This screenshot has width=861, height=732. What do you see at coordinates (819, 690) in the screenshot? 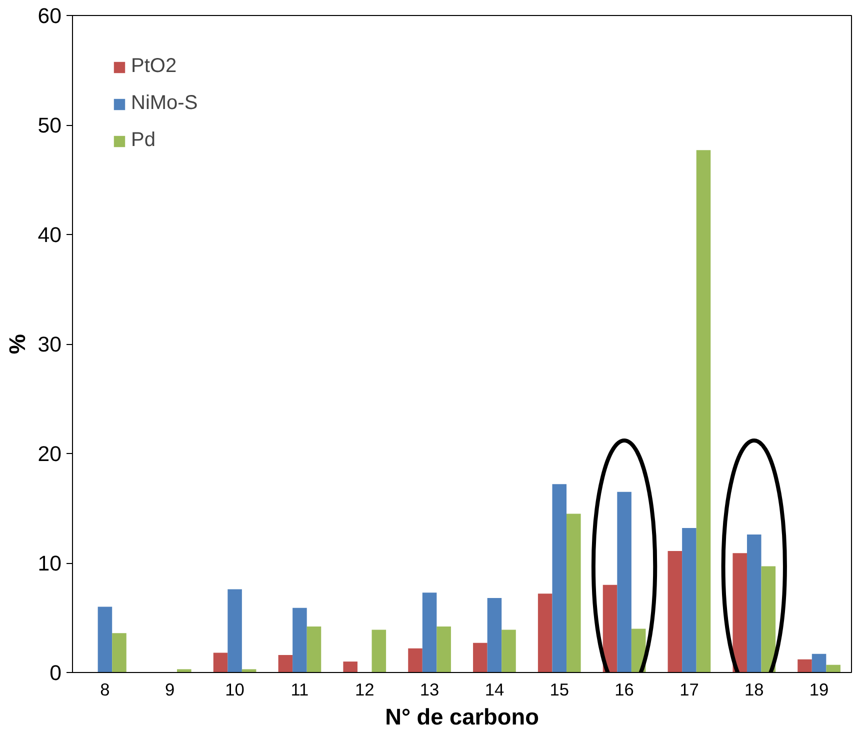
I see `x-tick-label: 19` at bounding box center [819, 690].